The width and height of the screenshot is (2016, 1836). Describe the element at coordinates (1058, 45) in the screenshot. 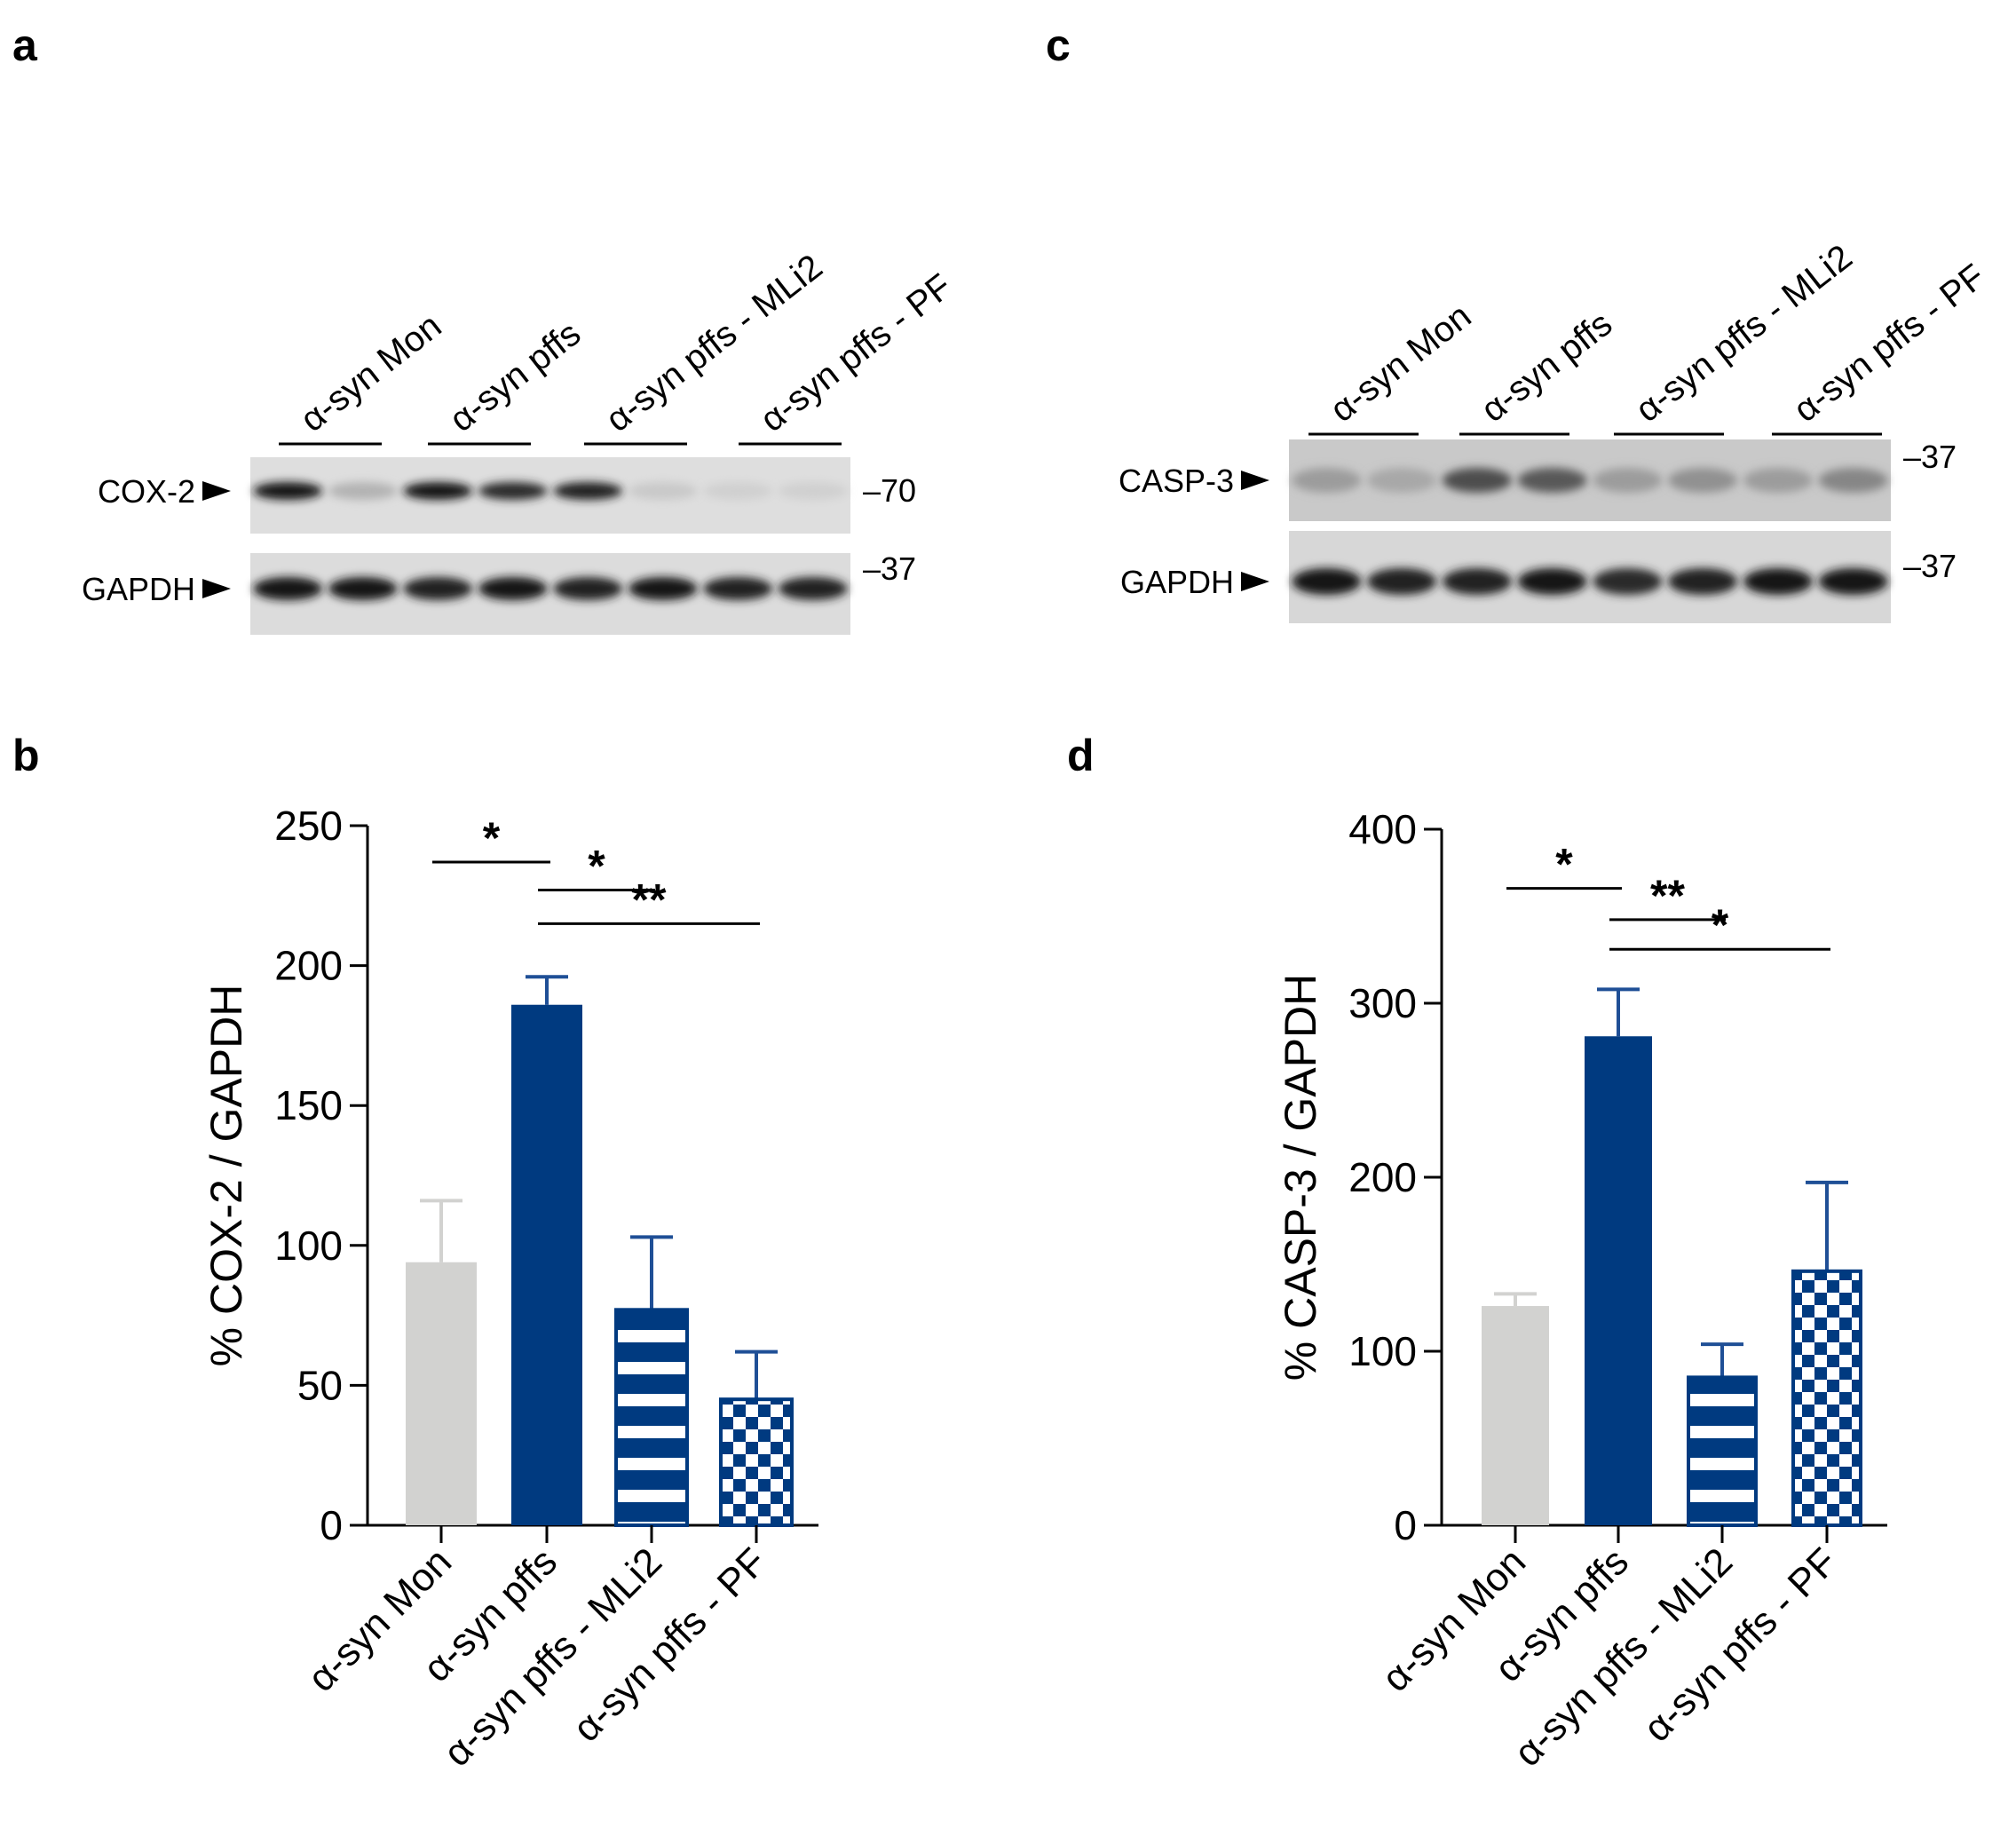

I see `panel-label-c: c` at that location.